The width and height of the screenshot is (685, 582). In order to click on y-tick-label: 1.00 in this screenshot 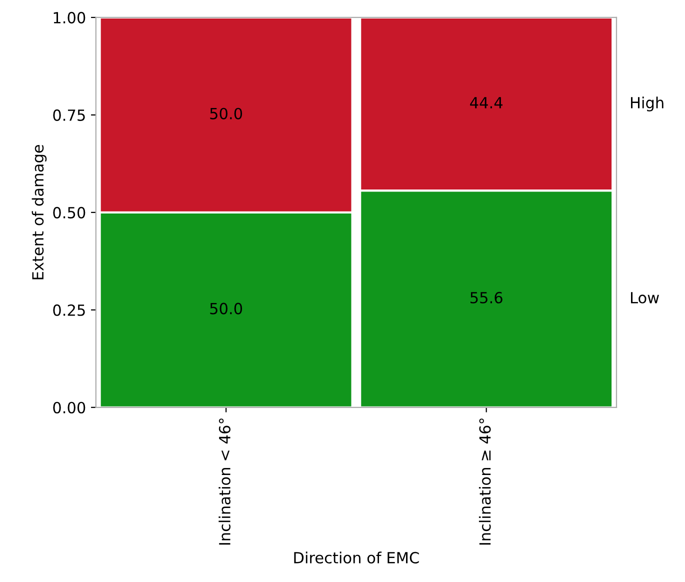, I will do `click(70, 18)`.